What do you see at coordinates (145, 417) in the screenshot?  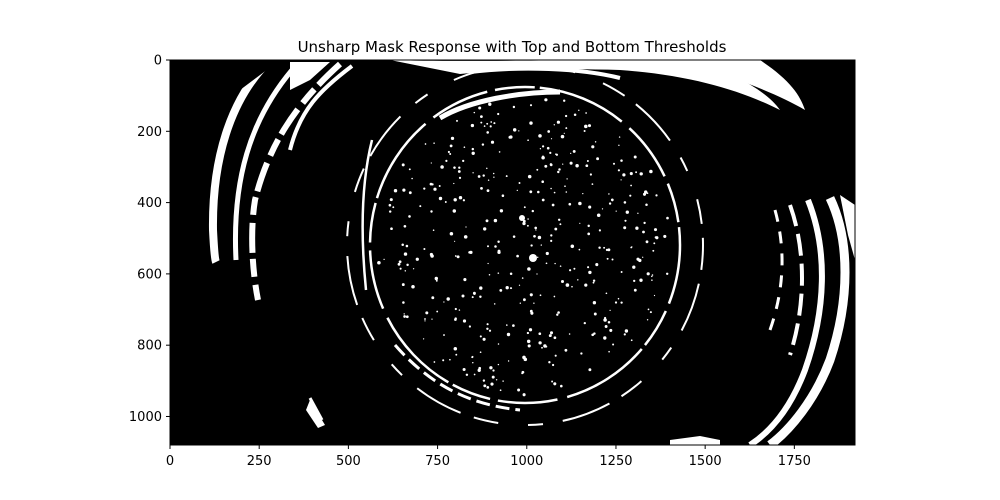 I see `y-tick-label: 1000` at bounding box center [145, 417].